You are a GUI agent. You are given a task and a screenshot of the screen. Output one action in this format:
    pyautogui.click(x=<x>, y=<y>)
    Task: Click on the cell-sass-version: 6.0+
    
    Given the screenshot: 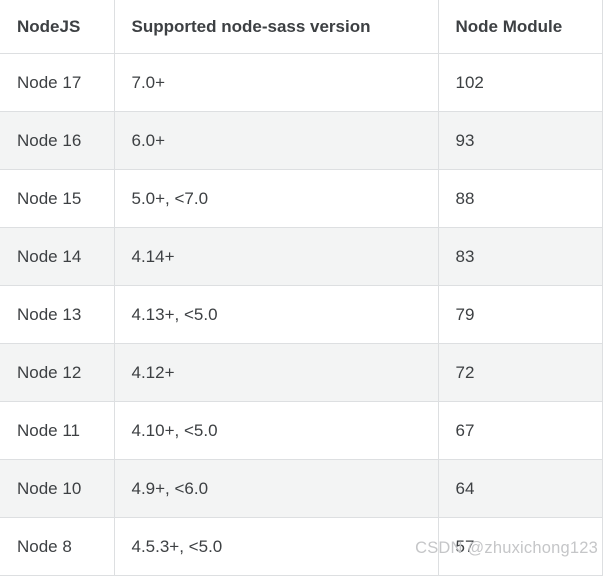 What is the action you would take?
    pyautogui.click(x=276, y=140)
    